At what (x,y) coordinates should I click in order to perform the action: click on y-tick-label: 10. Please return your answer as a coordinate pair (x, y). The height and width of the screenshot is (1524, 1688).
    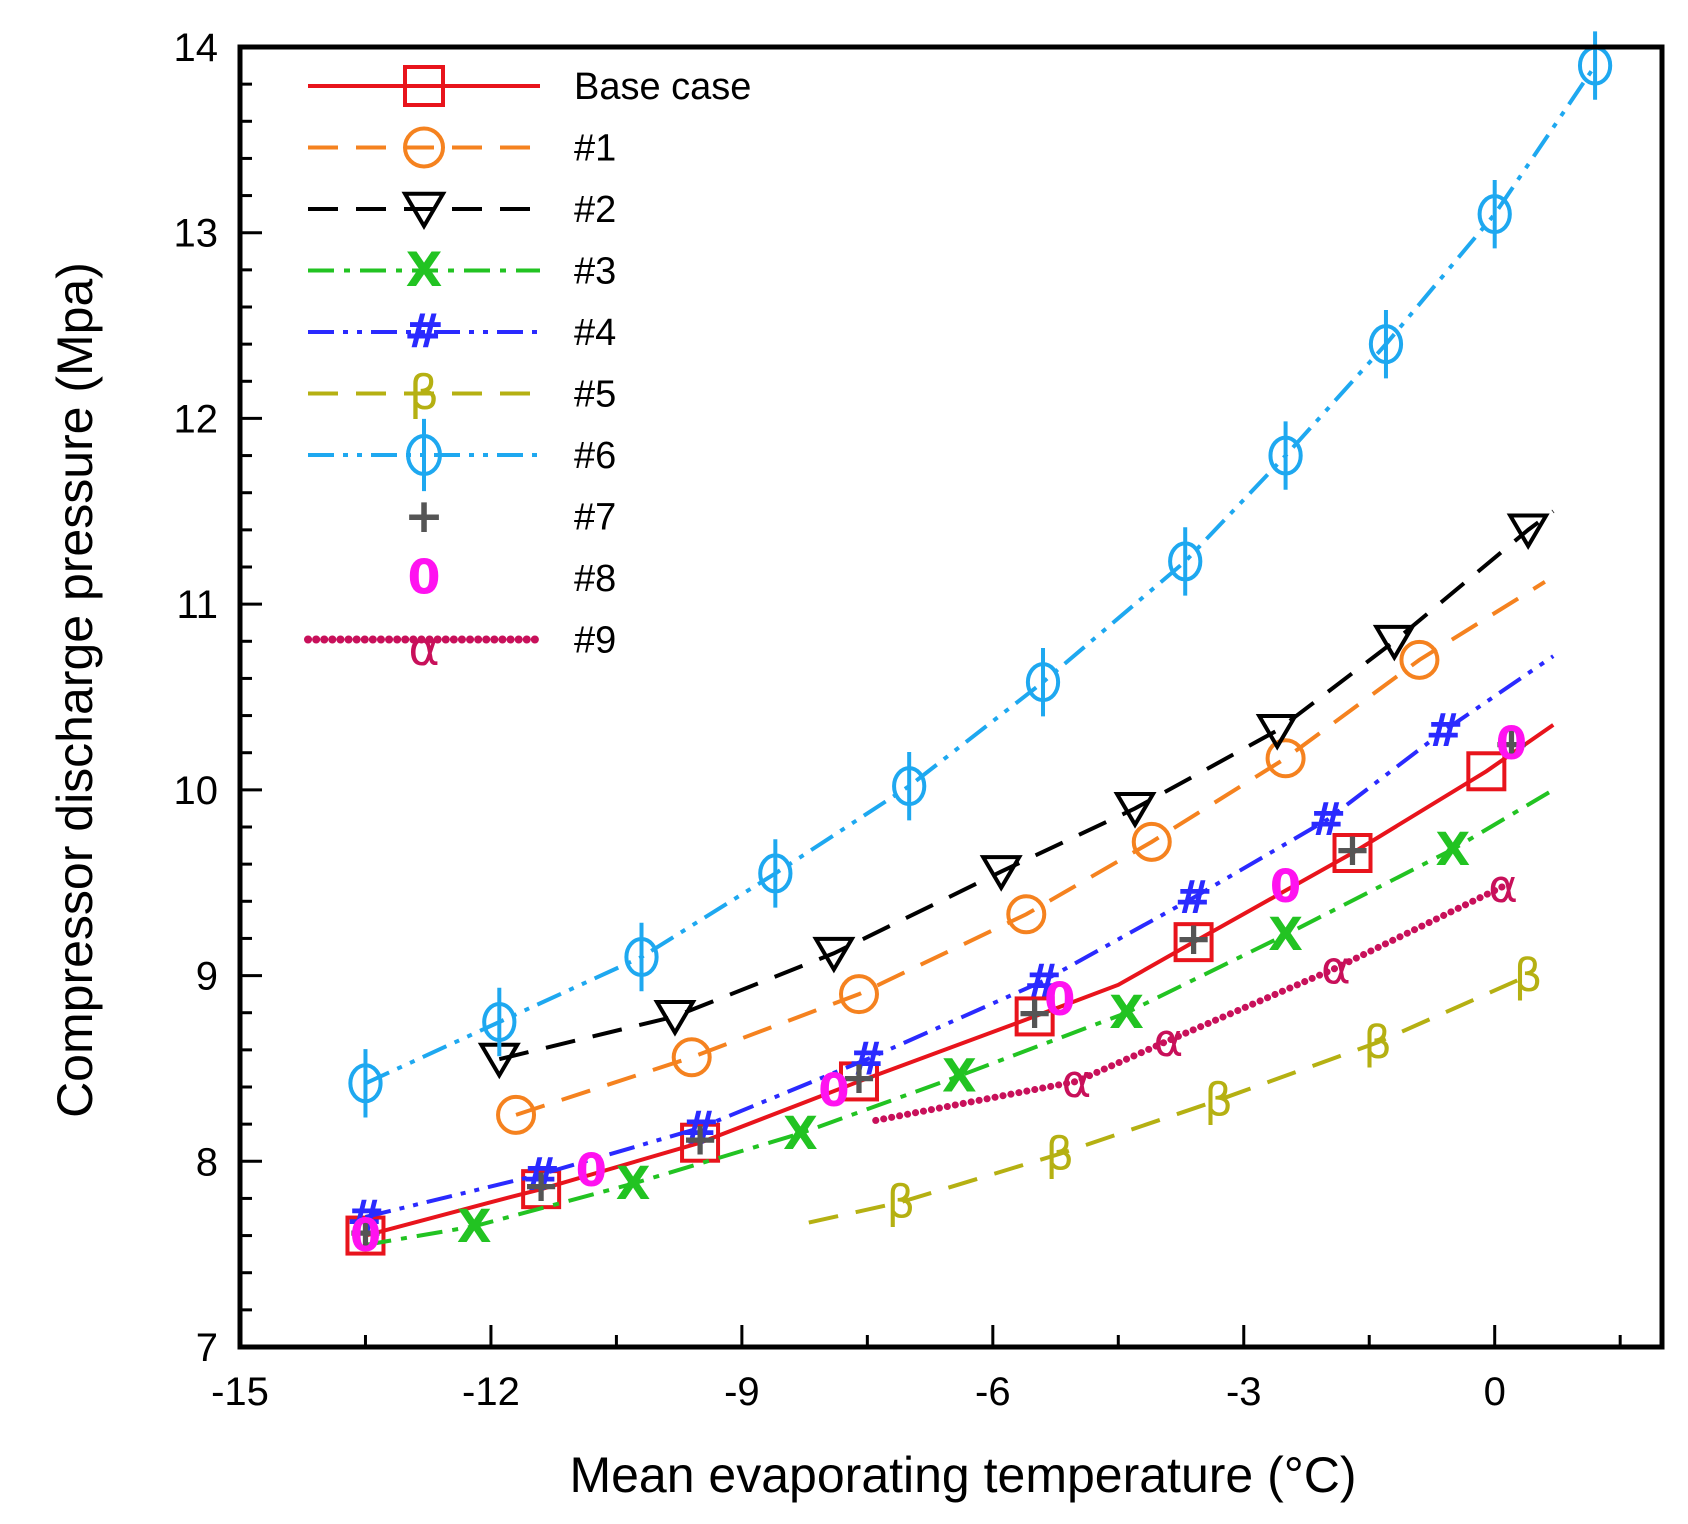
    Looking at the image, I should click on (196, 791).